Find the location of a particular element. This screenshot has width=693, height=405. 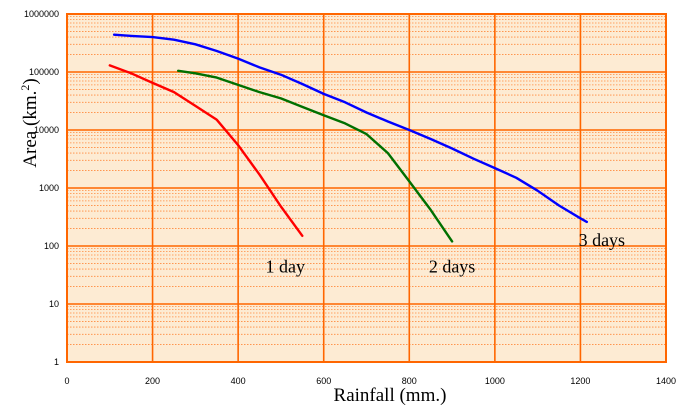

x-axis-ticks: 0 200 400 600 800 1000 1200 1400 is located at coordinates (370, 381).